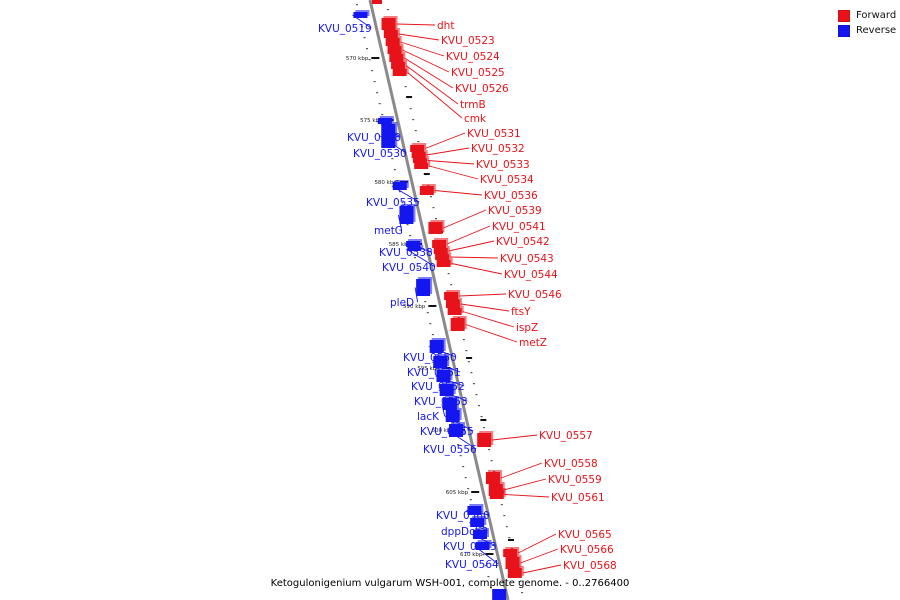 Image resolution: width=900 pixels, height=600 pixels. I want to click on gene-label-KVU_0556: KVU_0556, so click(450, 450).